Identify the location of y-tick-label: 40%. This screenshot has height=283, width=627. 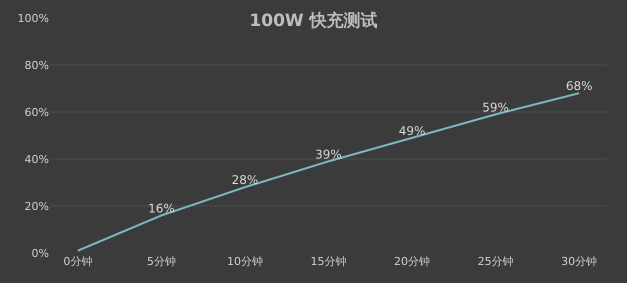
(36, 159).